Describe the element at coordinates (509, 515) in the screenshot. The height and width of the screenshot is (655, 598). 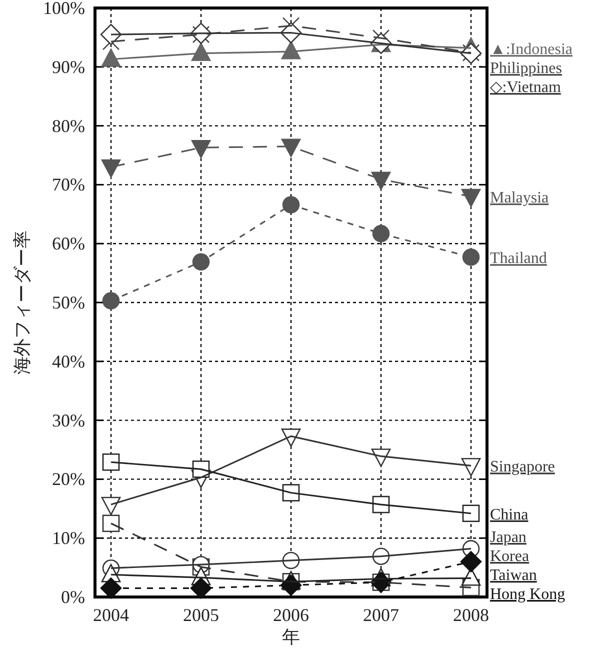
I see `series-label: China` at that location.